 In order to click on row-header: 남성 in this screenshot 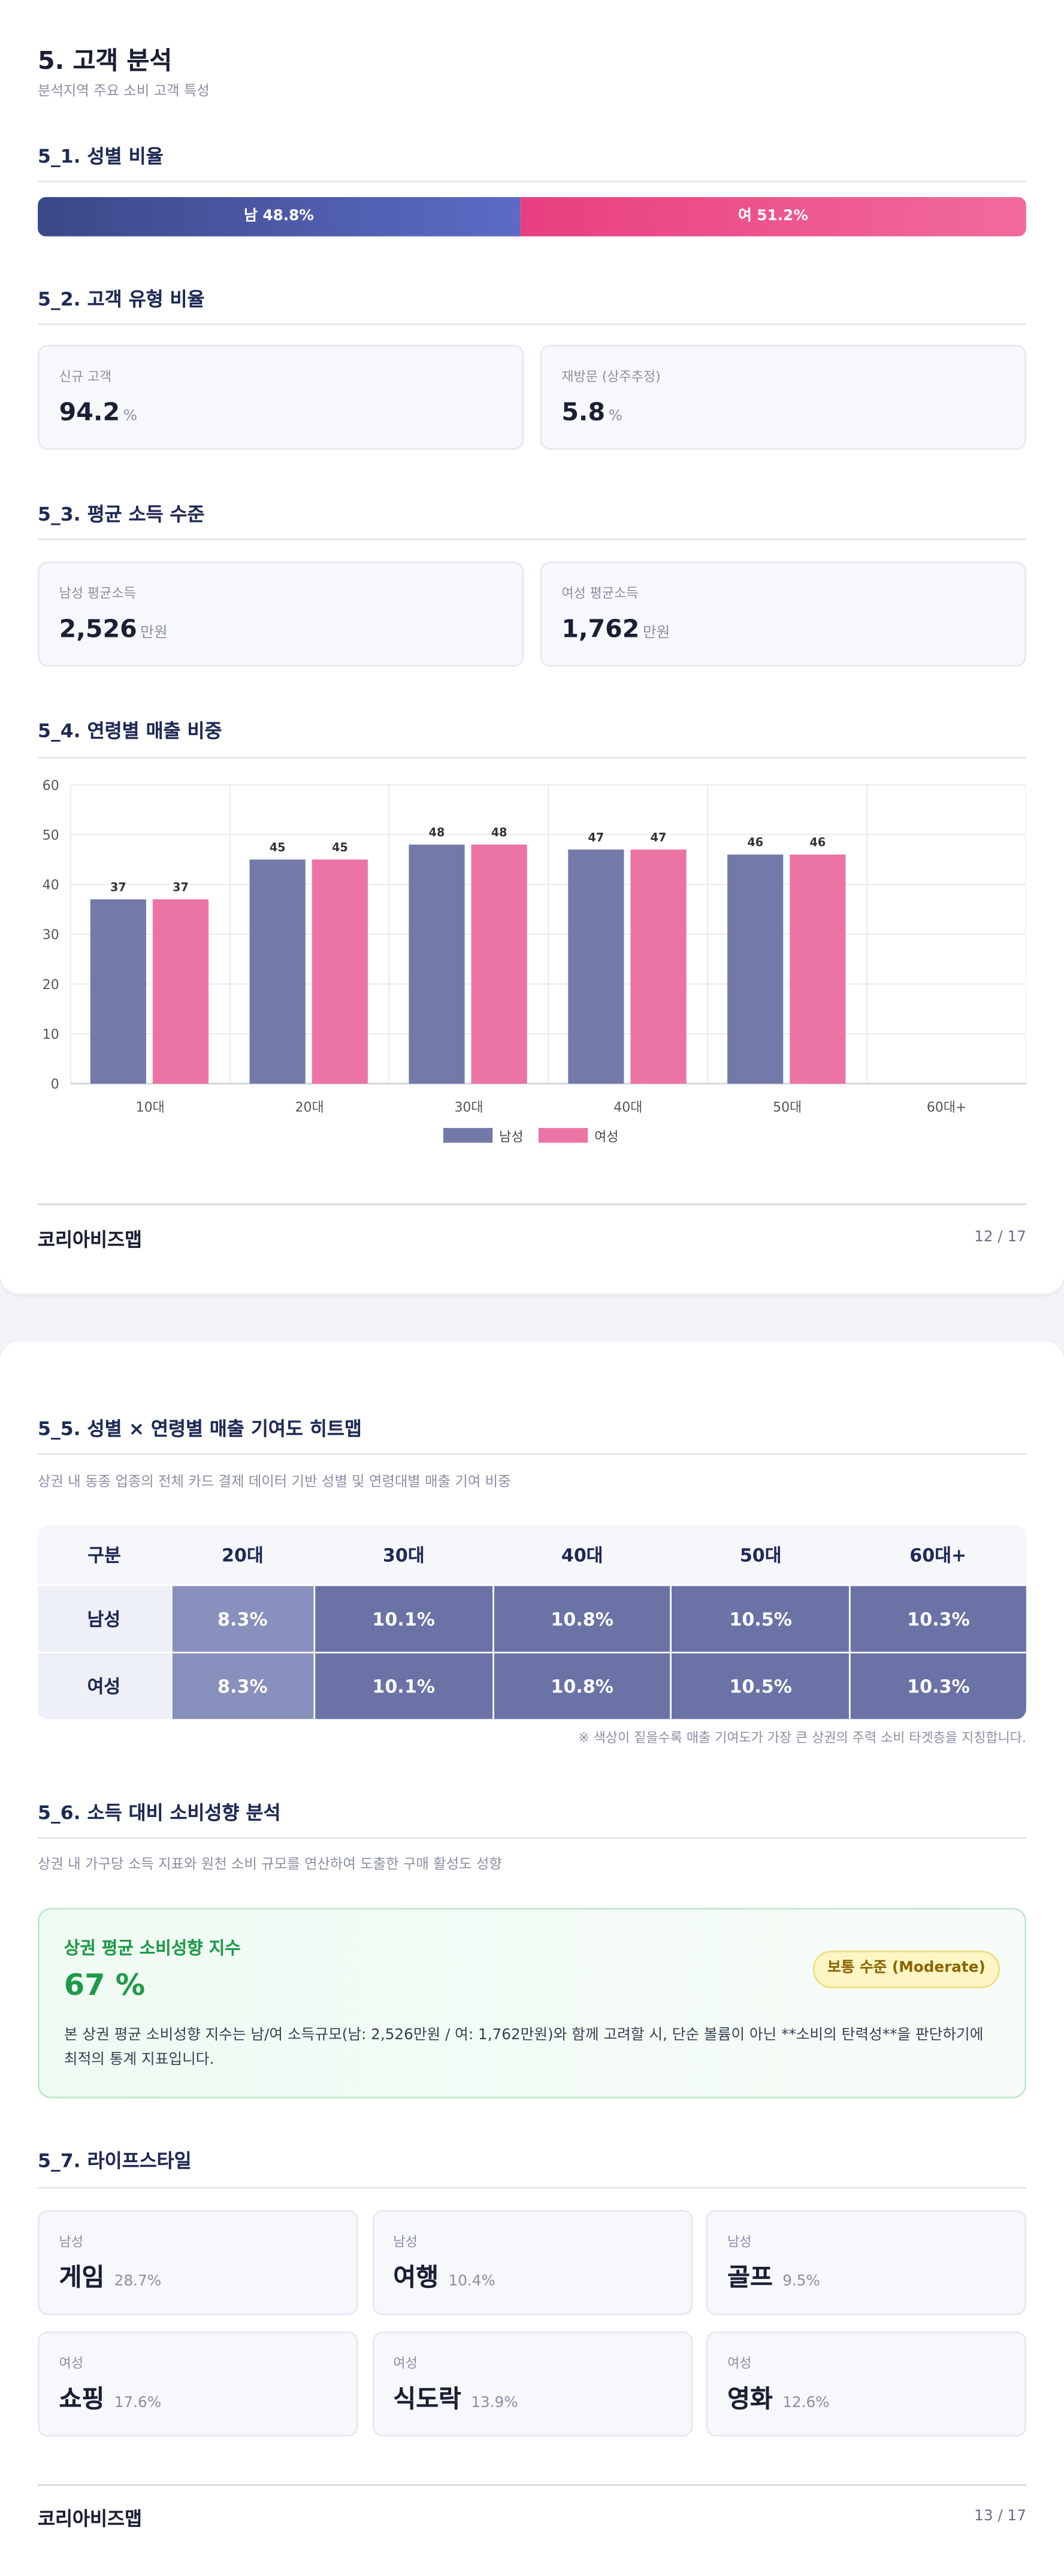, I will do `click(104, 1618)`.